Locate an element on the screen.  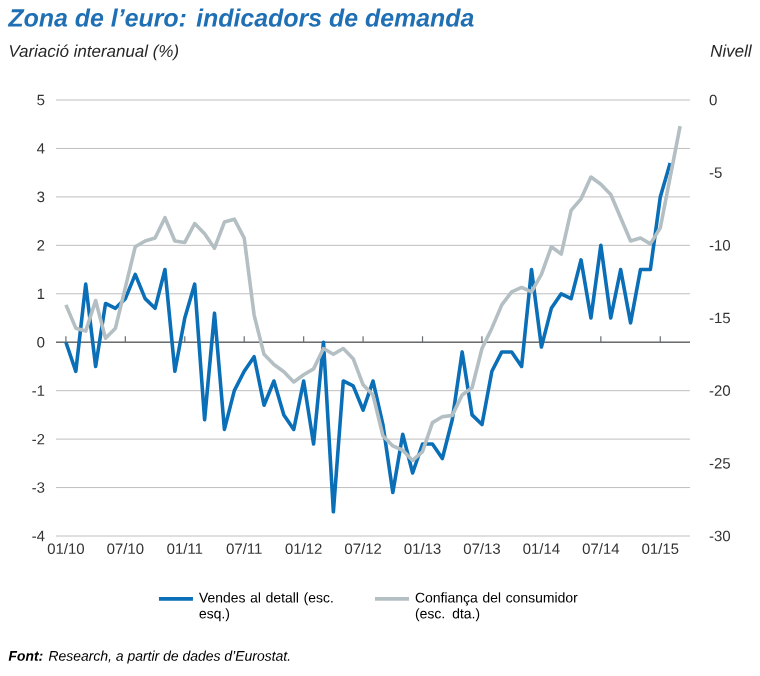
y2-axis-title: Nivell is located at coordinates (731, 50).